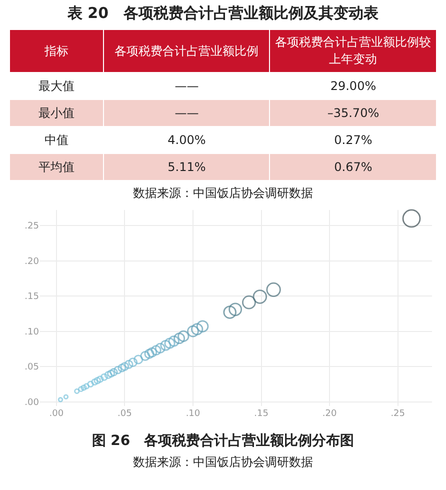 The image size is (446, 490). I want to click on text: 平均值, so click(57, 167).